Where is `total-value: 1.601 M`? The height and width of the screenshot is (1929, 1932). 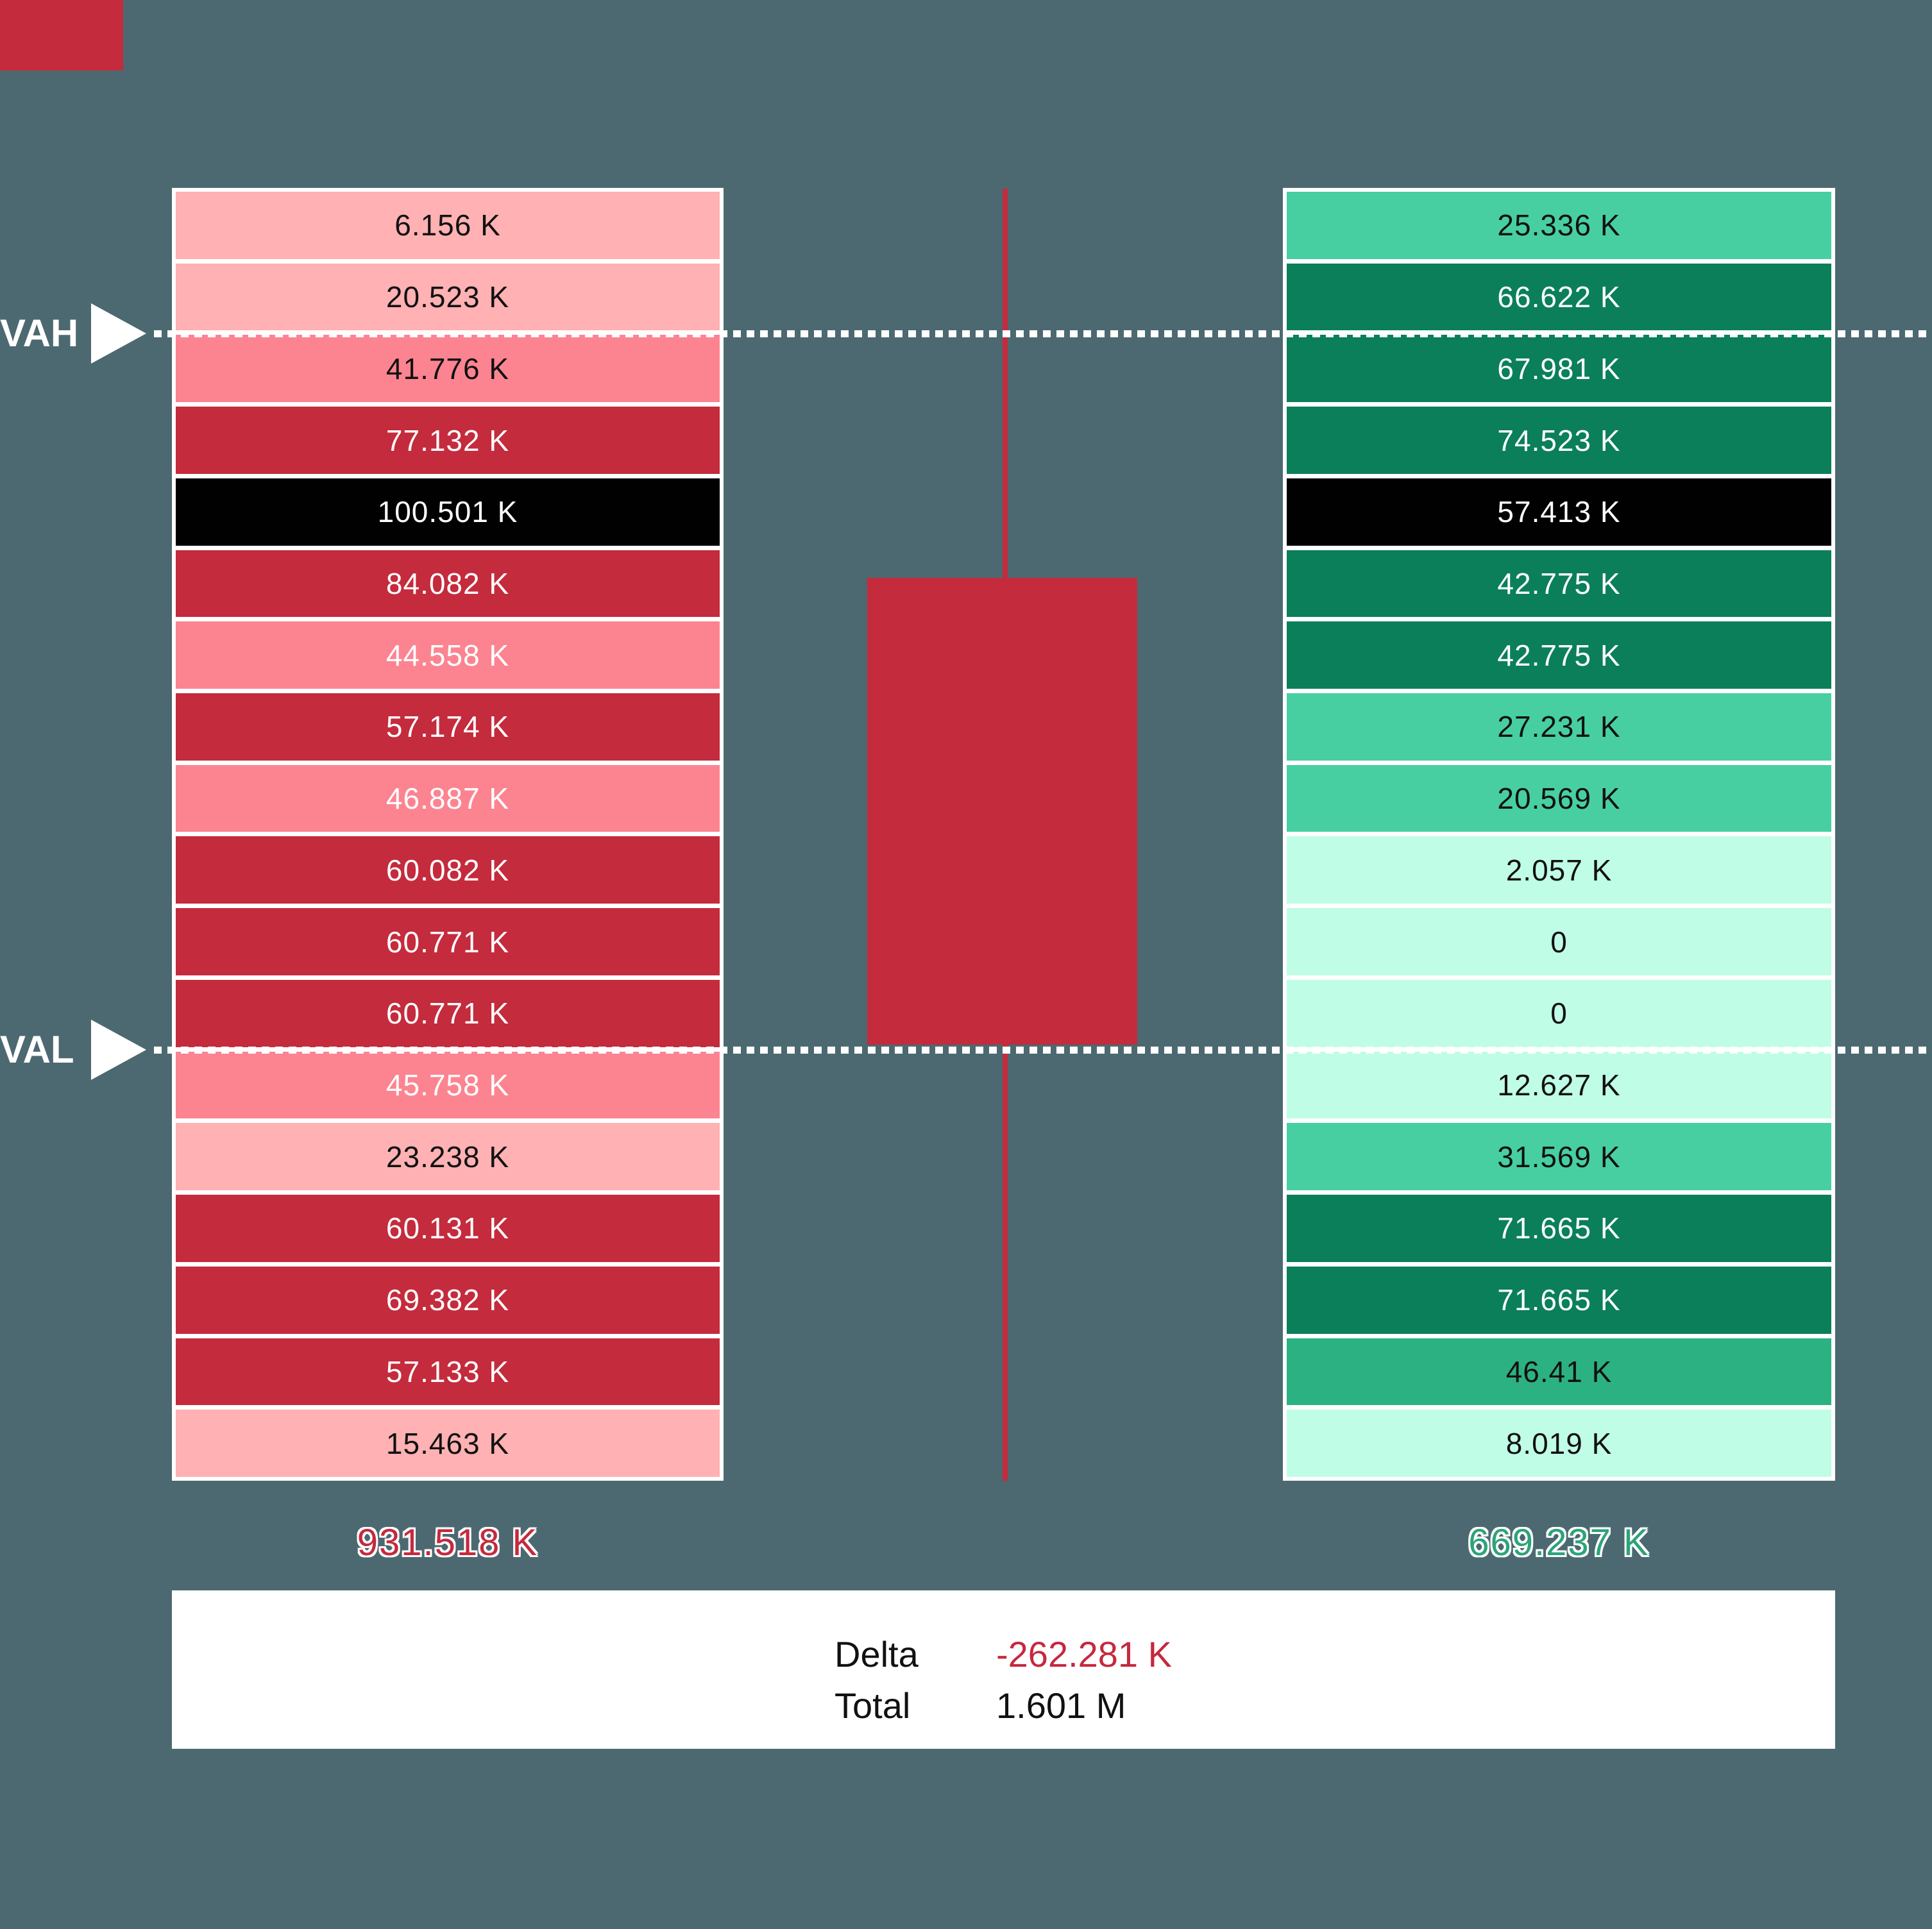 total-value: 1.601 M is located at coordinates (1061, 1705).